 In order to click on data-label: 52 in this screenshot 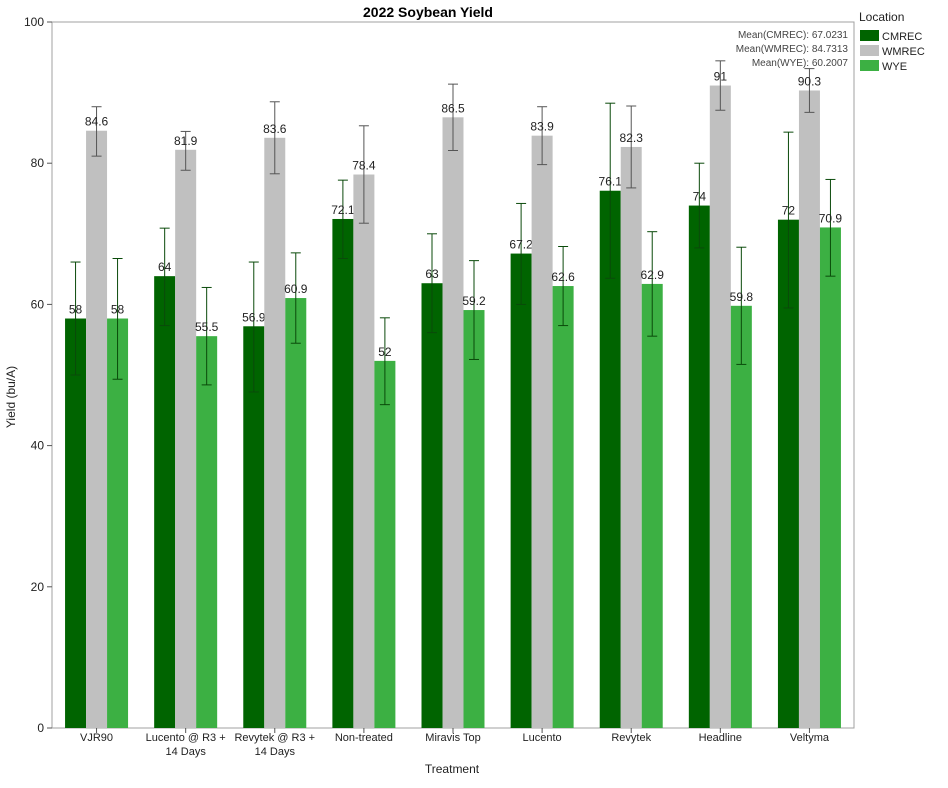, I will do `click(385, 352)`.